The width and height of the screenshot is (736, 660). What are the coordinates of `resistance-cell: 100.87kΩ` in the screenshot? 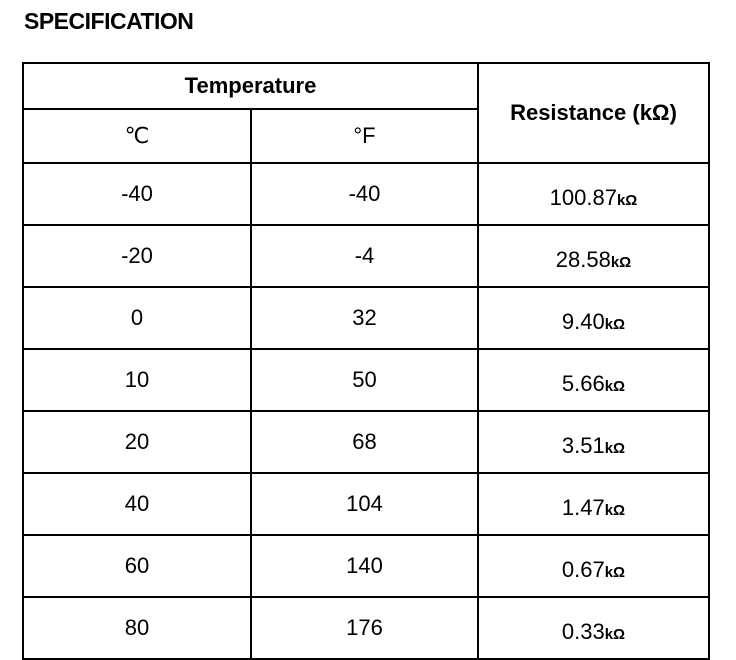 It's located at (593, 194).